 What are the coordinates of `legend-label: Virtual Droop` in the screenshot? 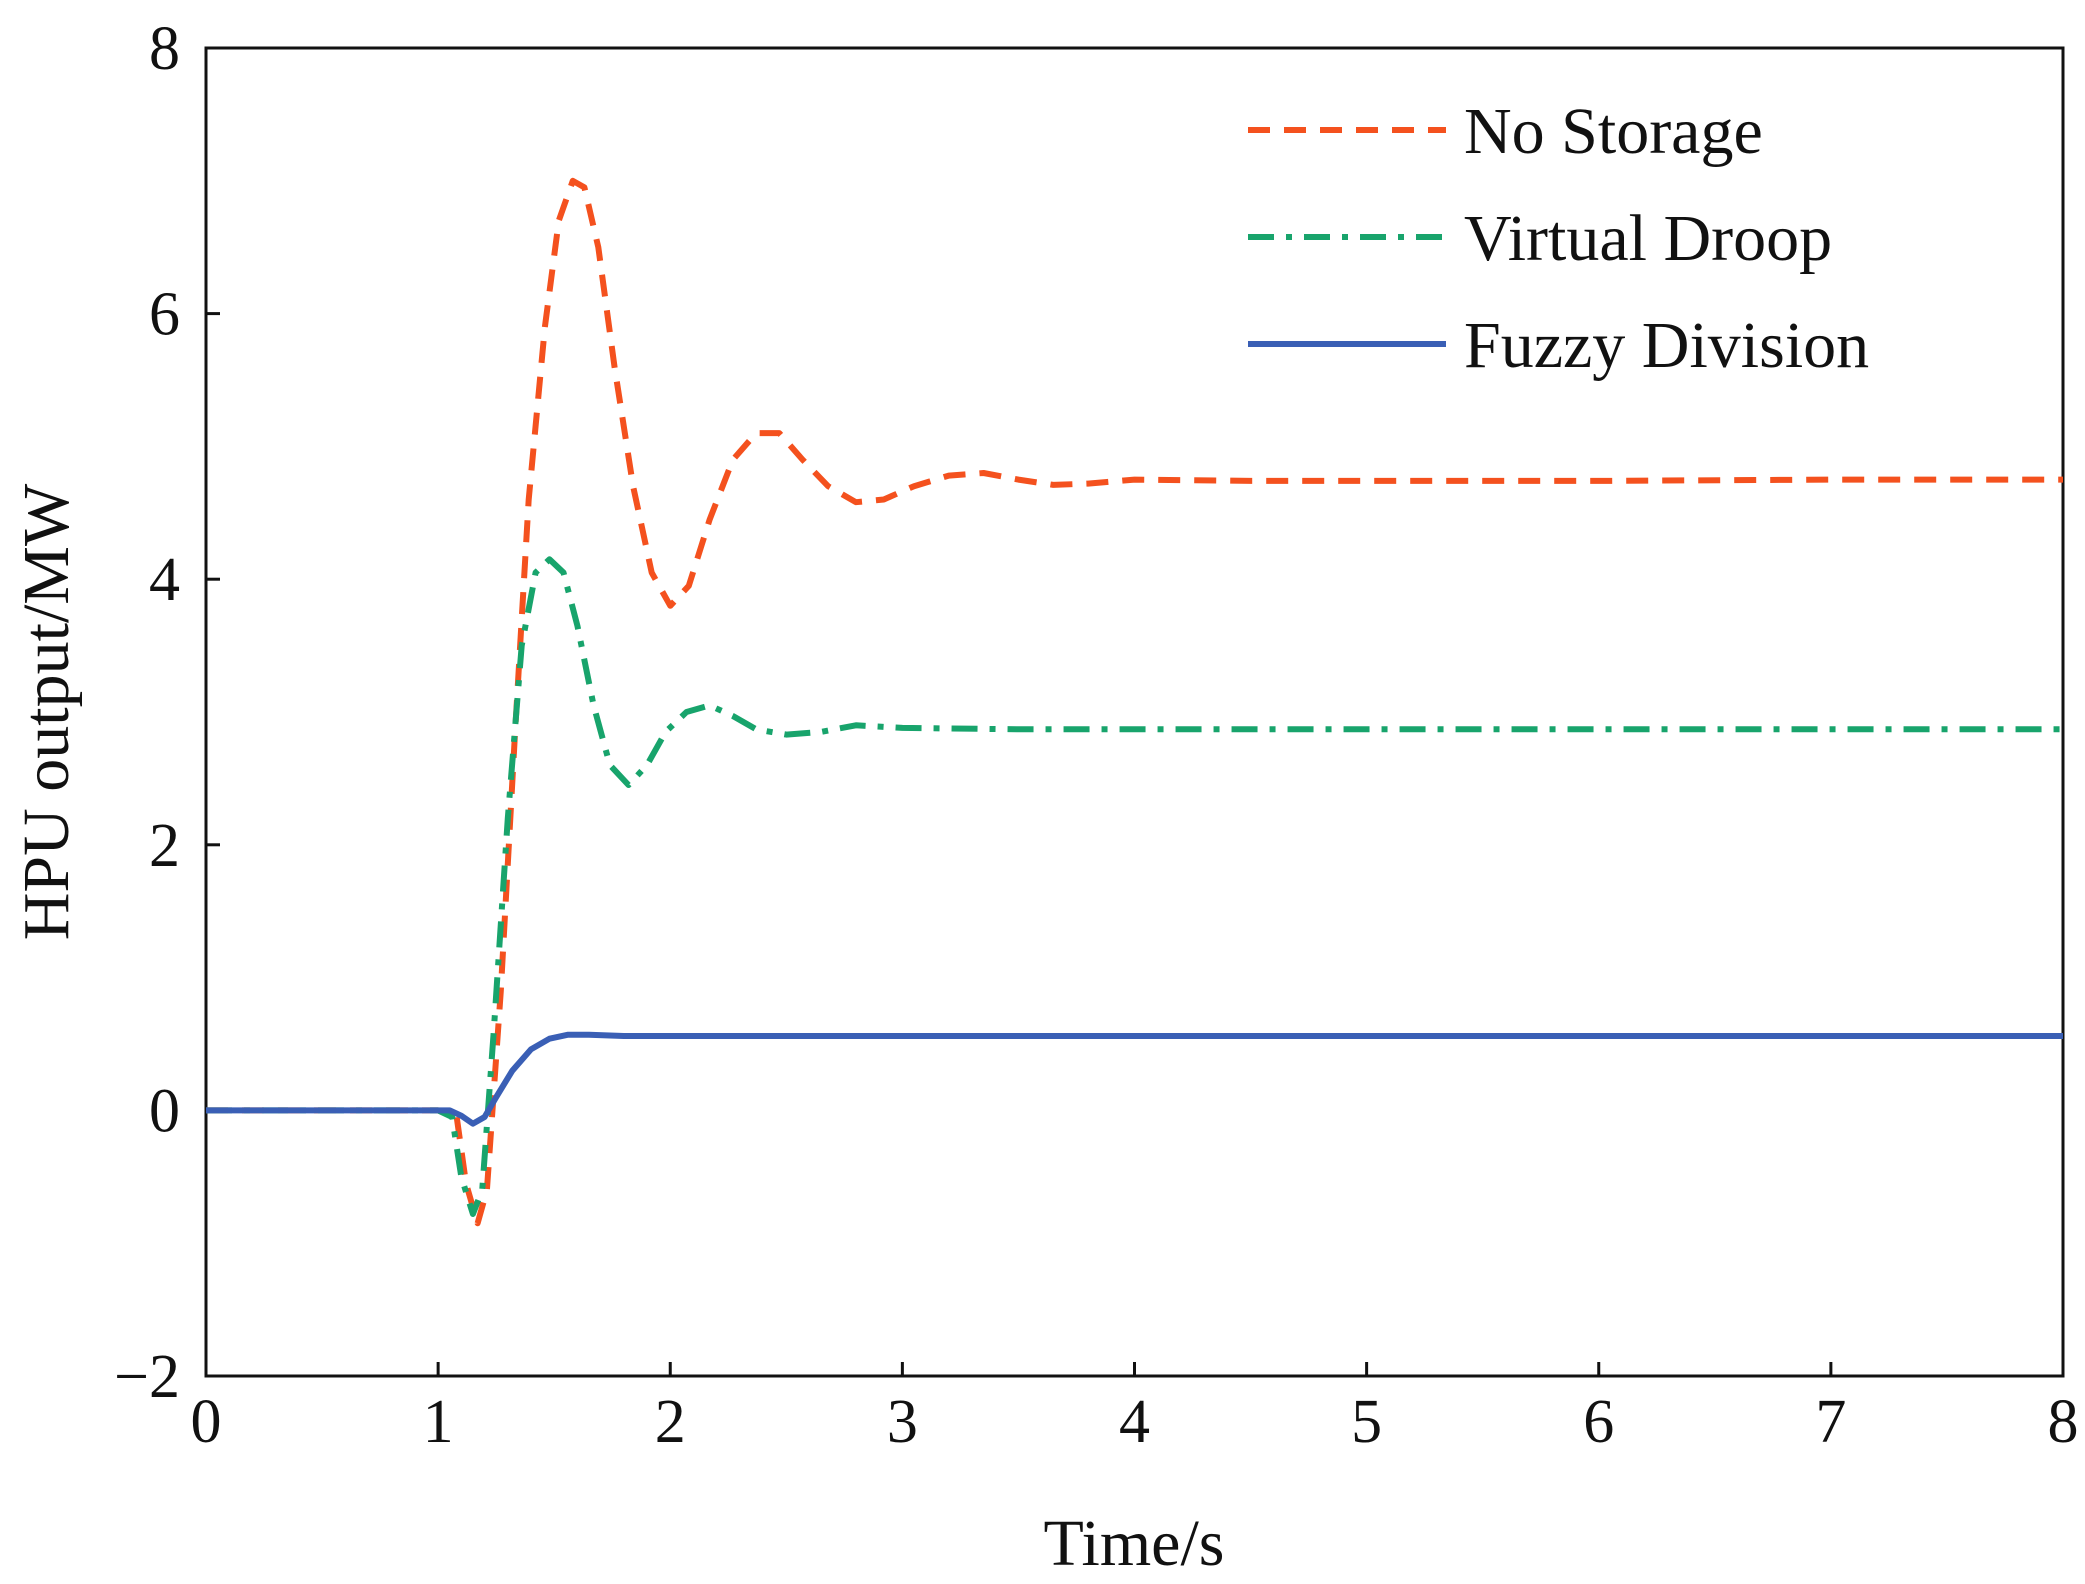 It's located at (1648, 238).